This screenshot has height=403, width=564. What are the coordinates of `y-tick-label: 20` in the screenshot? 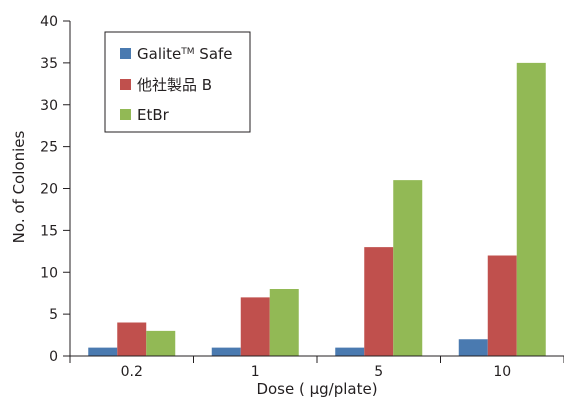 It's located at (49, 190).